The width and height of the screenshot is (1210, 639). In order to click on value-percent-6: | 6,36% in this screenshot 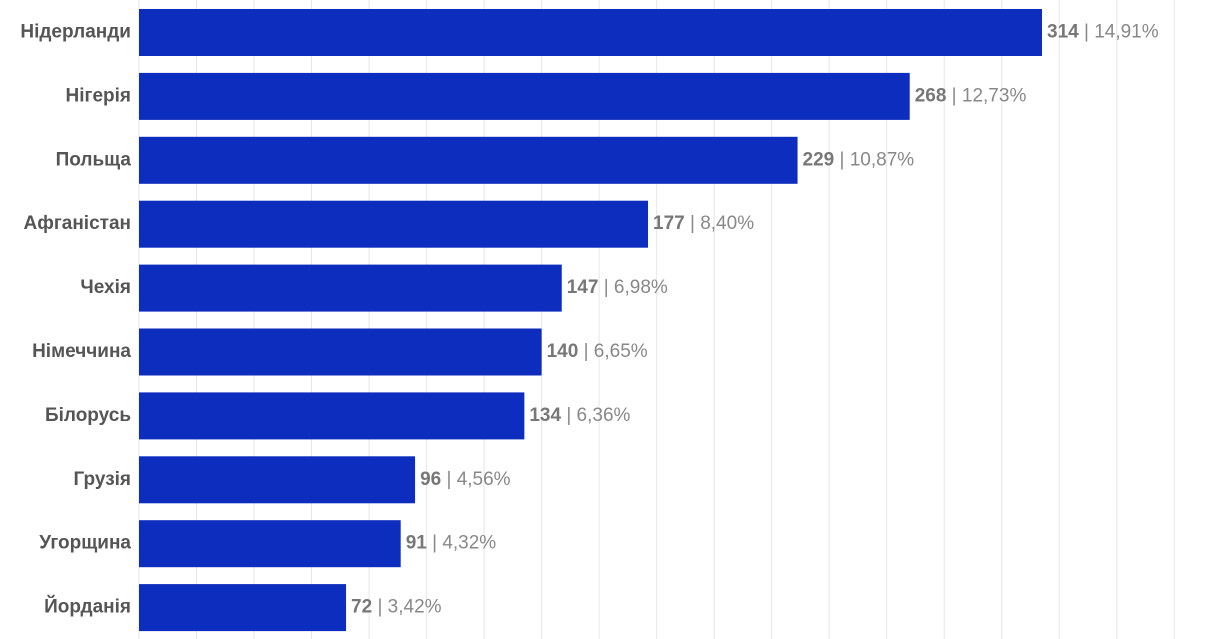, I will do `click(595, 415)`.